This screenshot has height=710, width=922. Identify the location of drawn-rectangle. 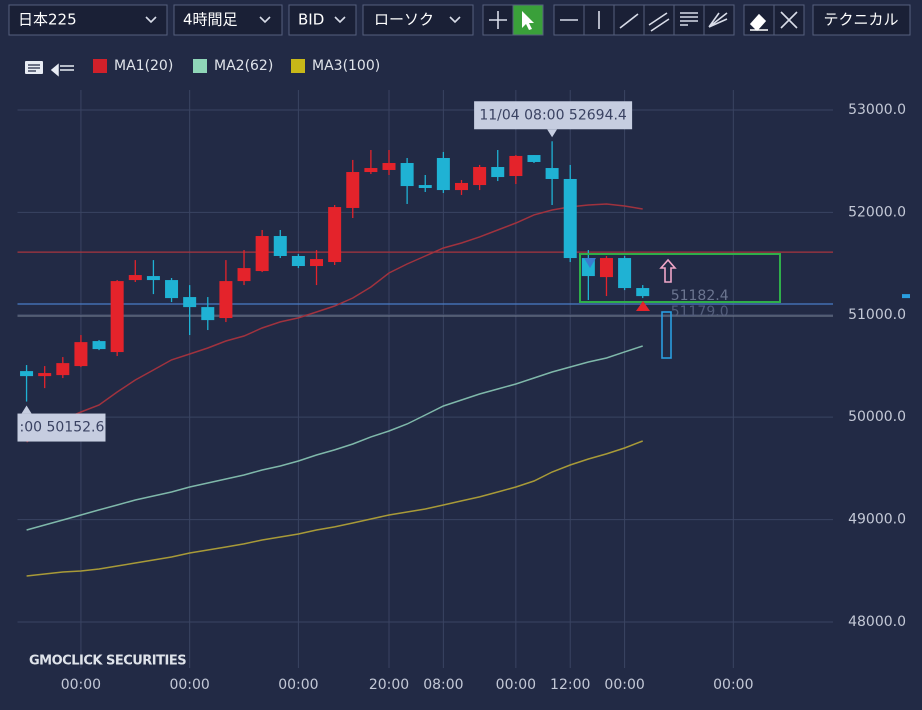
(680, 278).